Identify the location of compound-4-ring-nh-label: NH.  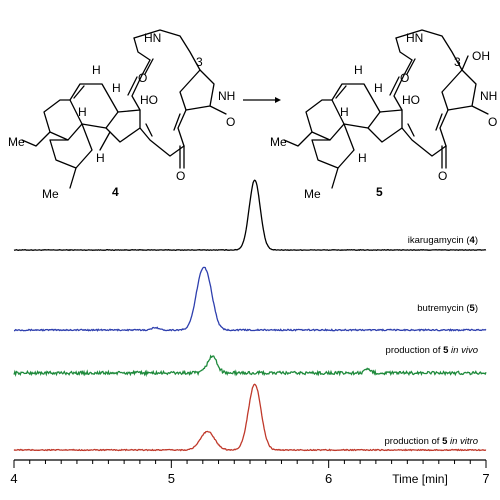
(226, 96).